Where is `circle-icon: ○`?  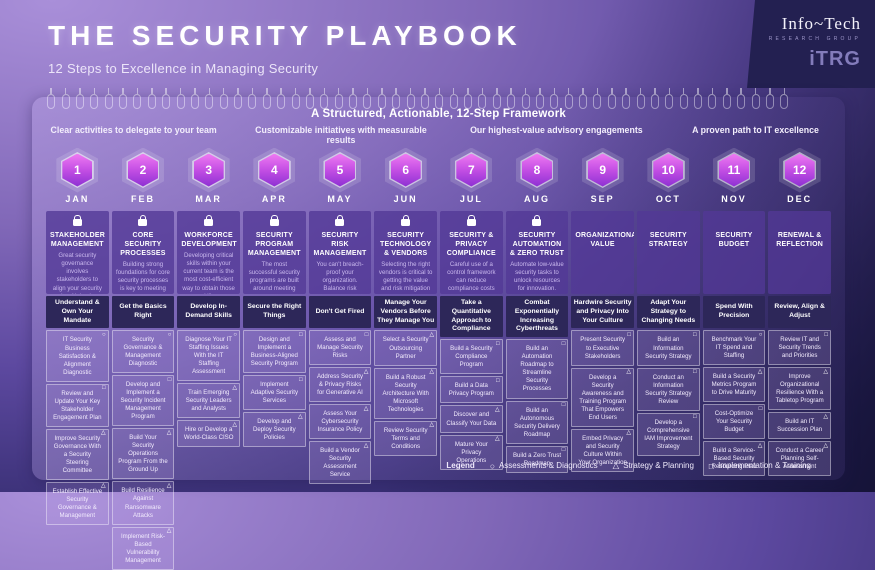
circle-icon: ○ is located at coordinates (104, 334).